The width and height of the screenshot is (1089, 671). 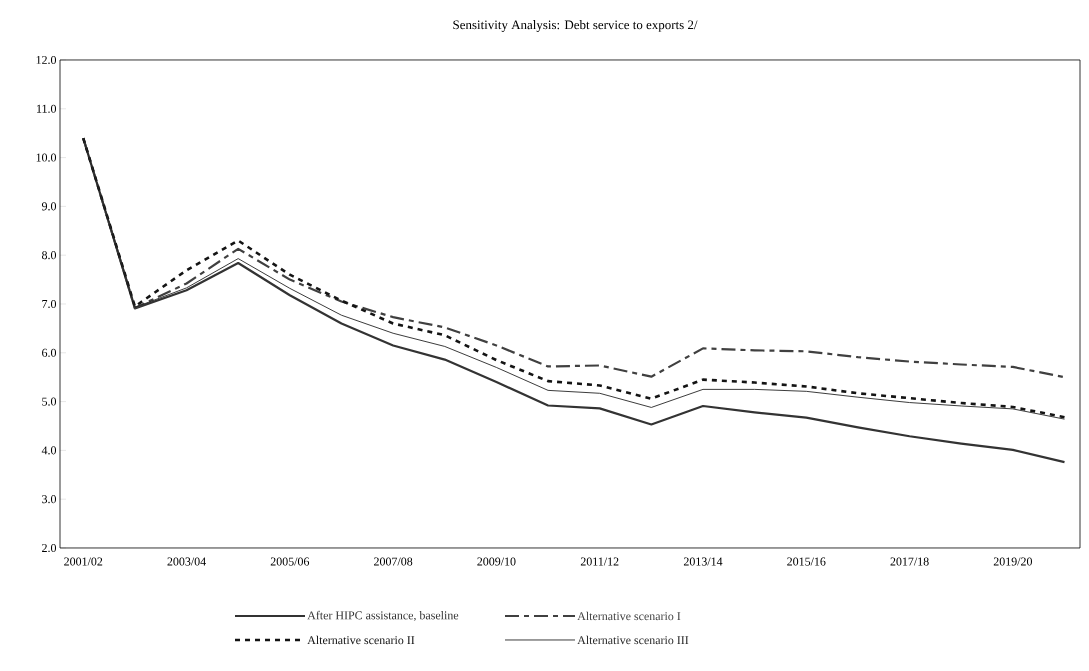 What do you see at coordinates (383, 616) in the screenshot?
I see `text: After HIPC assistance, baseline` at bounding box center [383, 616].